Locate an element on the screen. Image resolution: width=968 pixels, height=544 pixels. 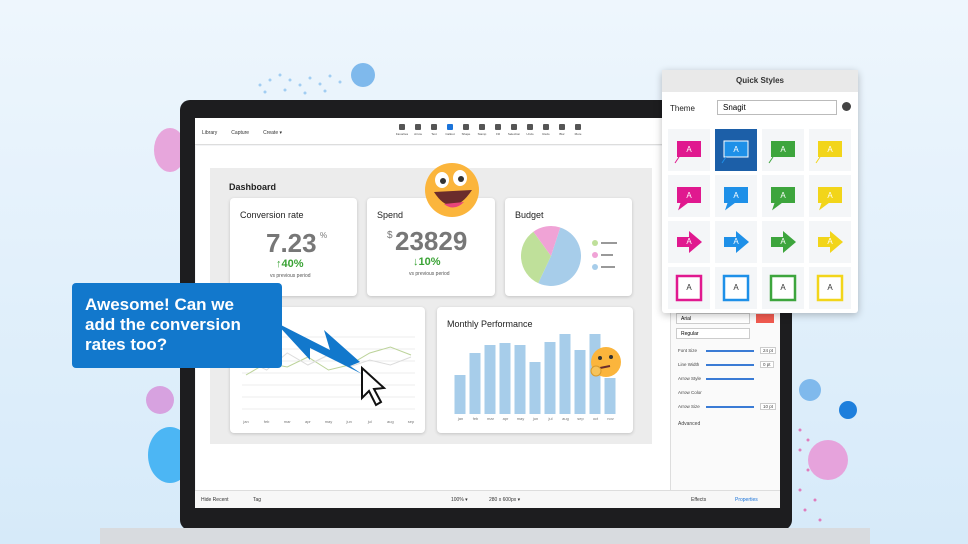
status-item: Effects is located at coordinates (699, 500).